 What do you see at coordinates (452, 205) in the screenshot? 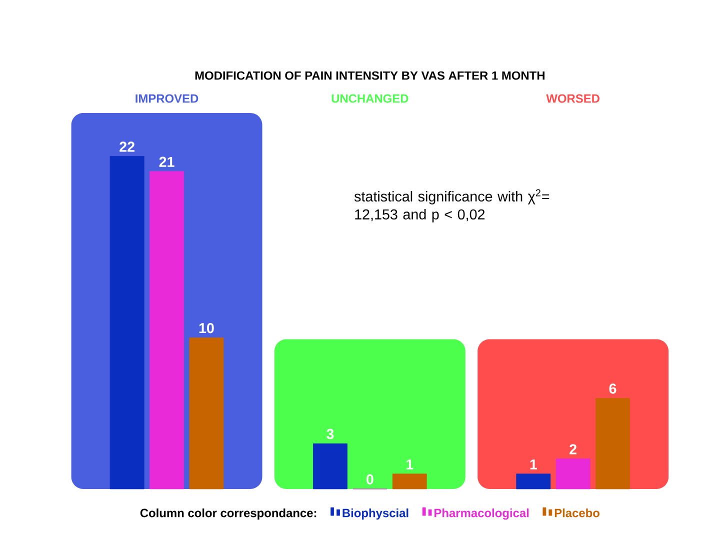
I see `text: statistical significance with χ$^{2}$= 12,153 and p < 0,02` at bounding box center [452, 205].